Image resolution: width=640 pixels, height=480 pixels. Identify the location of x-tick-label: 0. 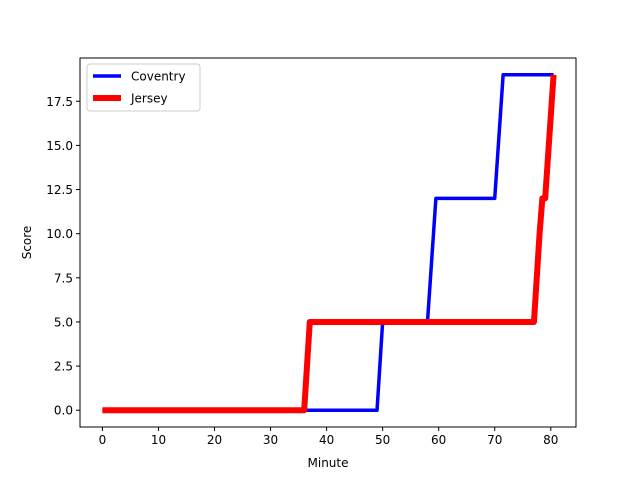
(103, 440).